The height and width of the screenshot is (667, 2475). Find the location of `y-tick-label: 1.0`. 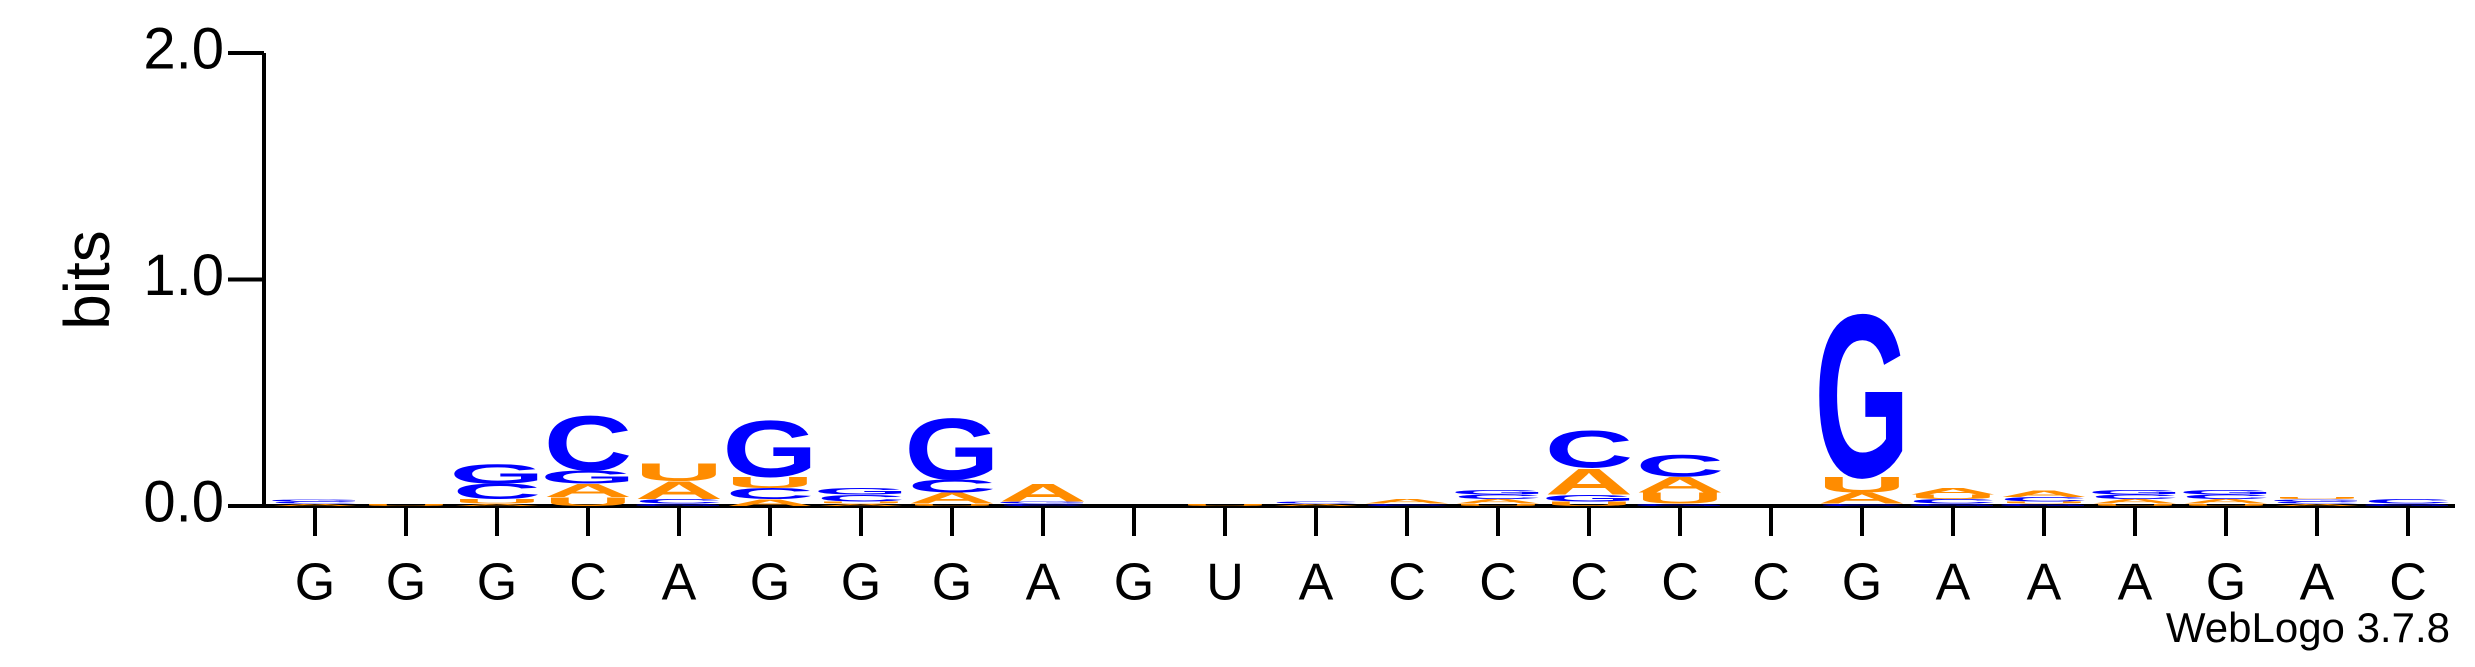

y-tick-label: 1.0 is located at coordinates (183, 275).